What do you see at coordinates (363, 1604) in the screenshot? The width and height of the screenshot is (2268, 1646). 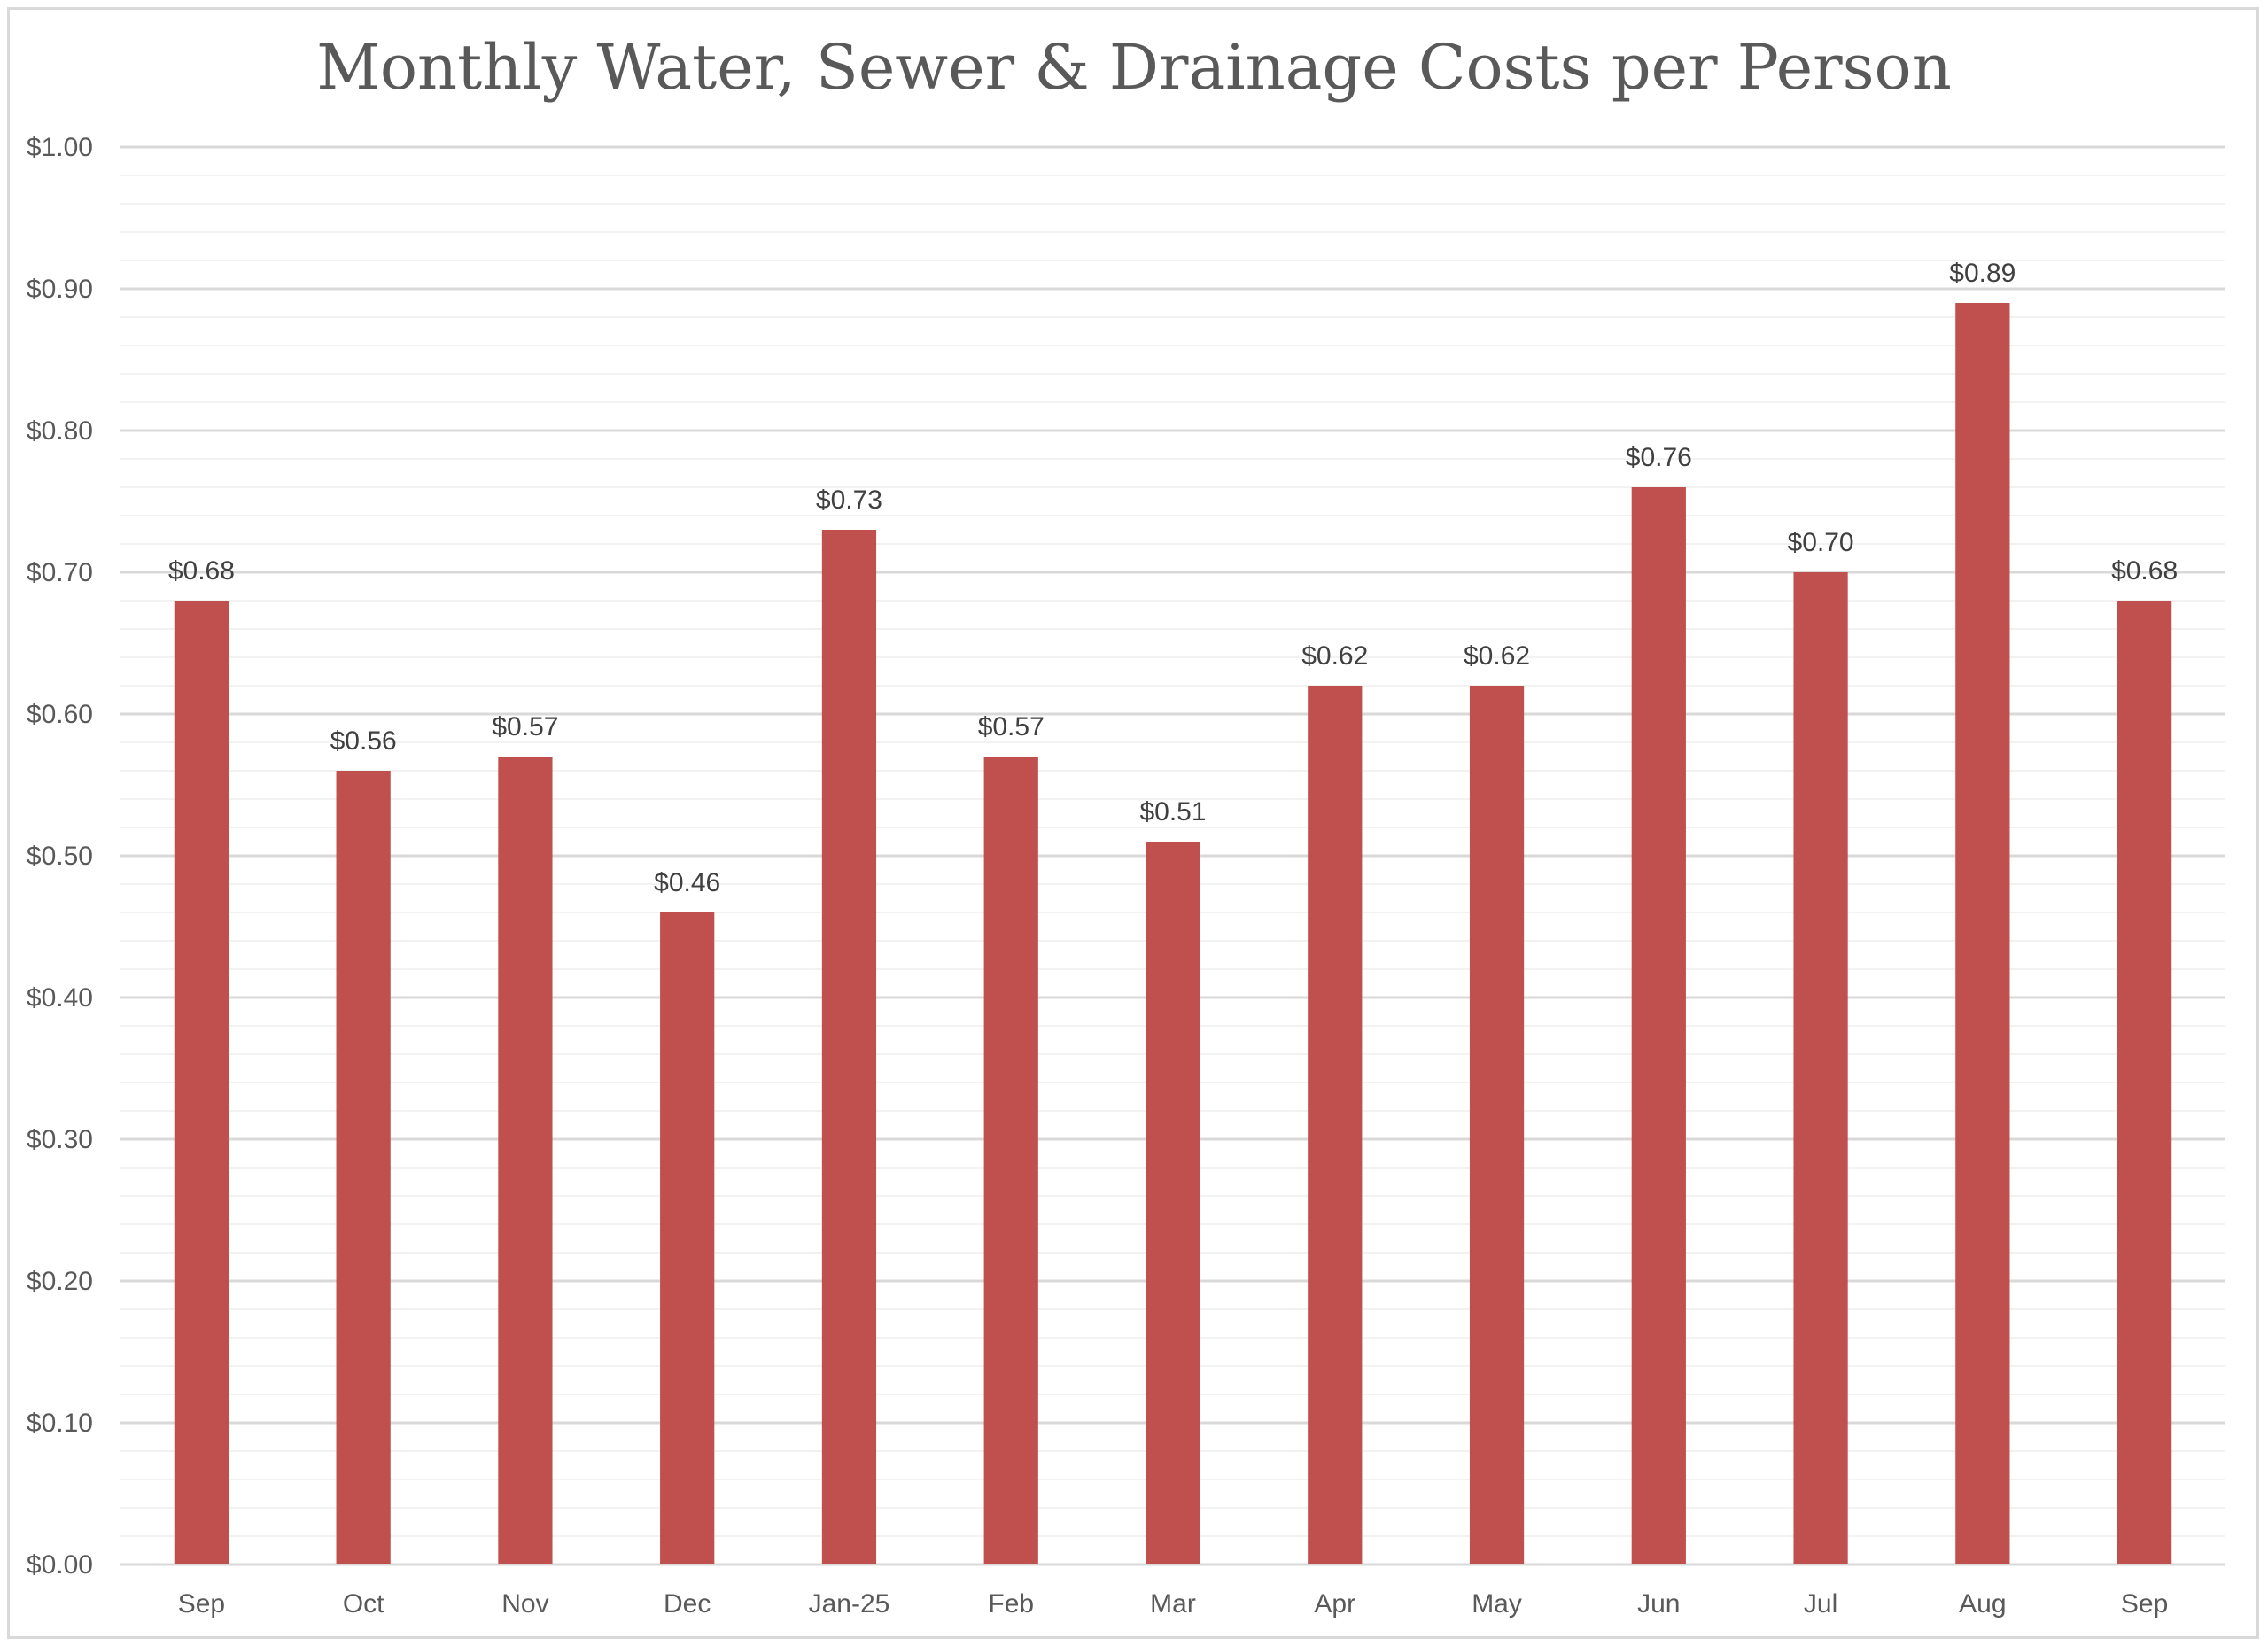 I see `x-tick-label: Oct` at bounding box center [363, 1604].